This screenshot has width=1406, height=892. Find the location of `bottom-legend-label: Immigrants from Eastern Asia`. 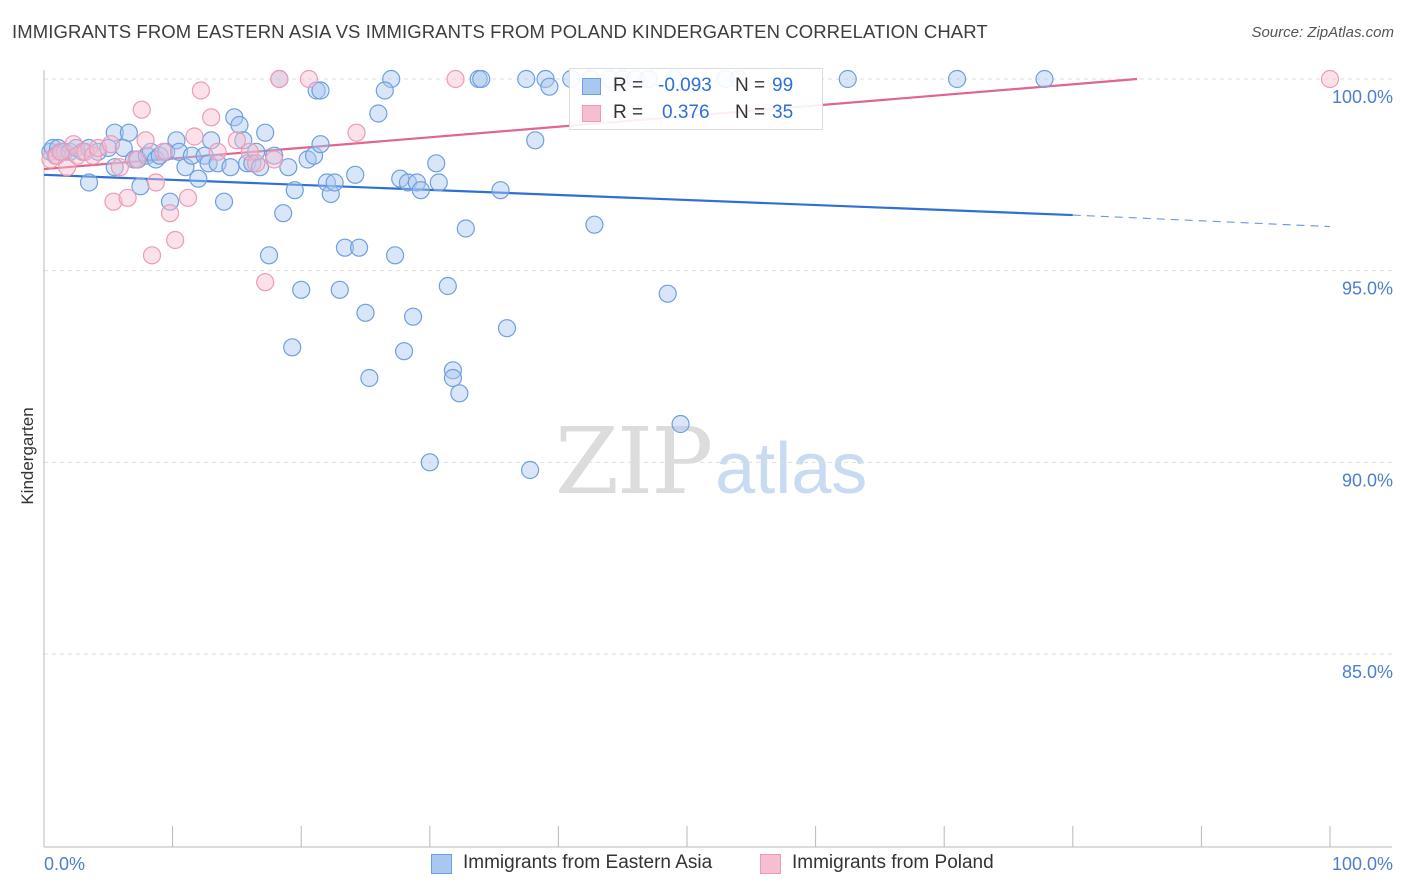

bottom-legend-label: Immigrants from Eastern Asia is located at coordinates (588, 862).